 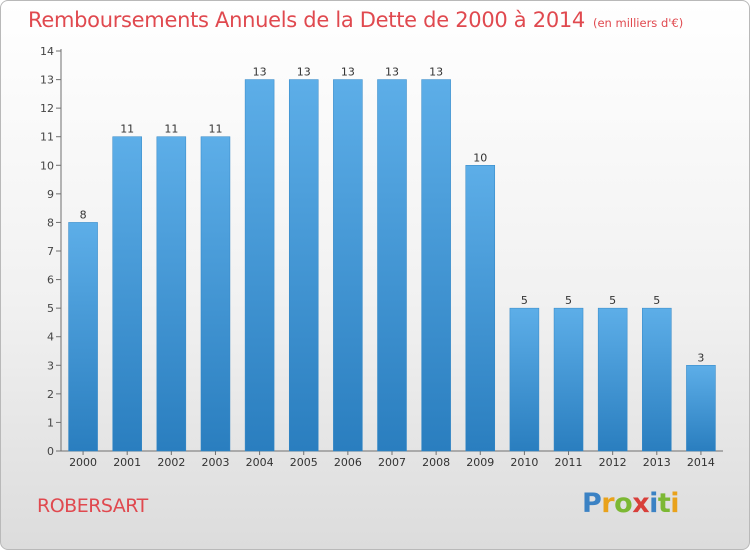 I want to click on y-tick-label: 7, so click(x=50, y=251).